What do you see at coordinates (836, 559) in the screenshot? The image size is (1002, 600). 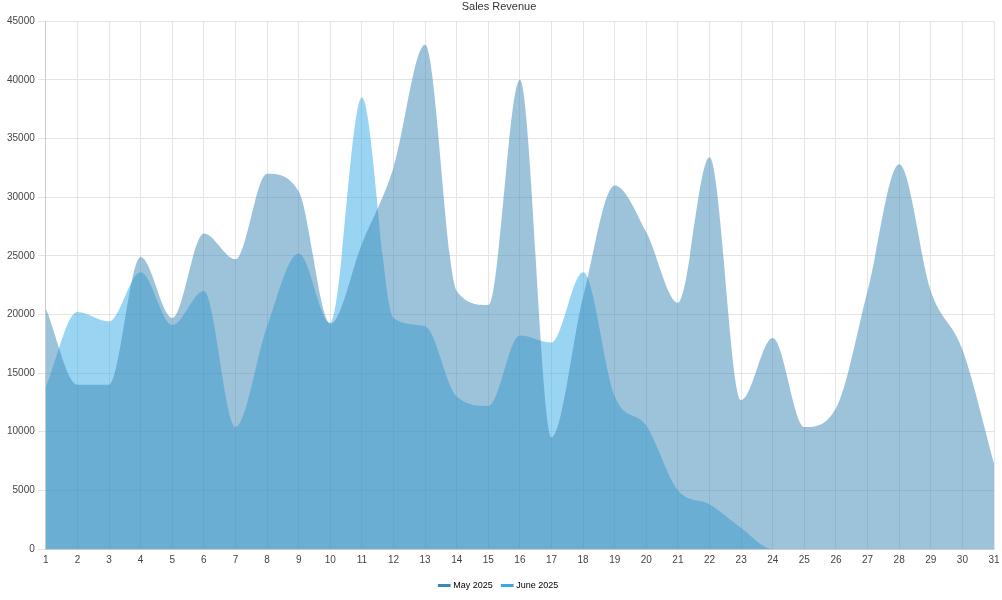 I see `x-tick-label: 26` at bounding box center [836, 559].